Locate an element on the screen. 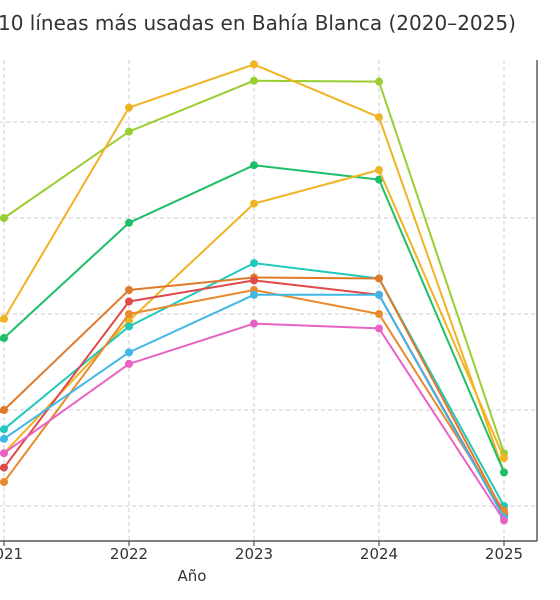  x-tick-label: 2023 is located at coordinates (254, 554).